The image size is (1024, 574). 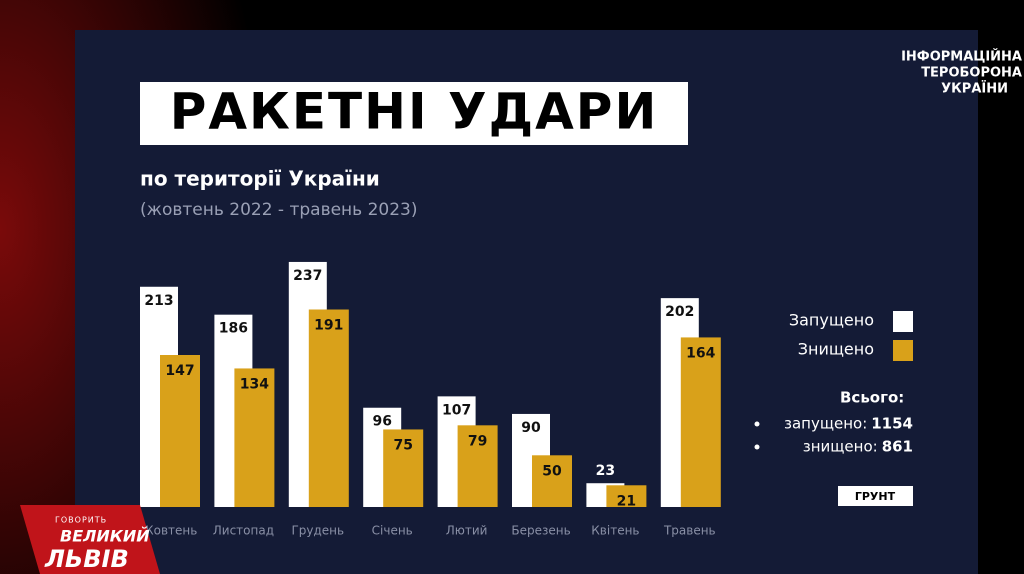 What do you see at coordinates (840, 447) in the screenshot?
I see `total-label: знищено:` at bounding box center [840, 447].